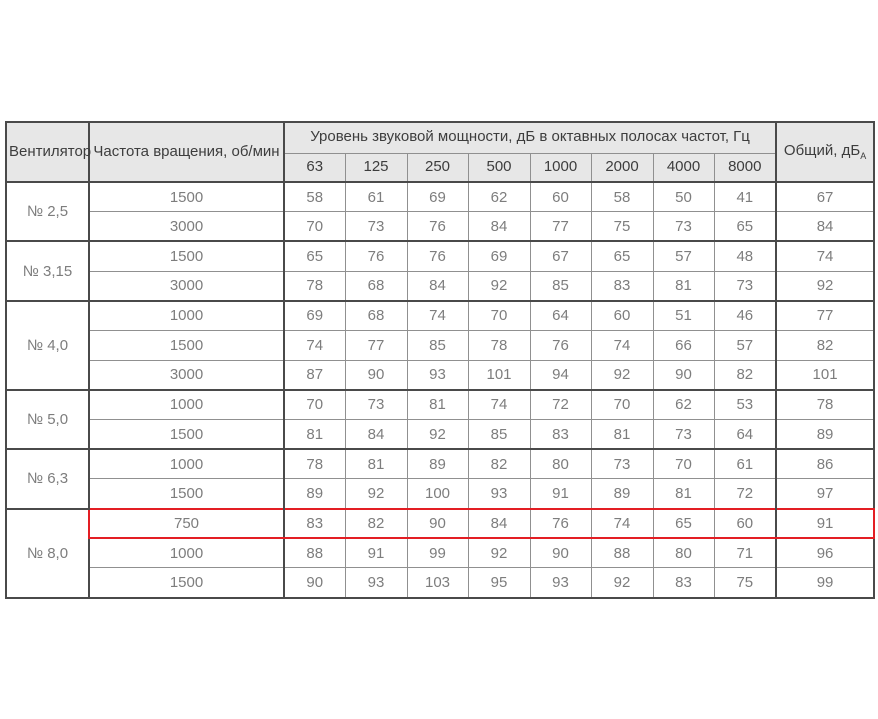 Image resolution: width=878 pixels, height=719 pixels. What do you see at coordinates (560, 493) in the screenshot?
I see `spl-value: 91` at bounding box center [560, 493].